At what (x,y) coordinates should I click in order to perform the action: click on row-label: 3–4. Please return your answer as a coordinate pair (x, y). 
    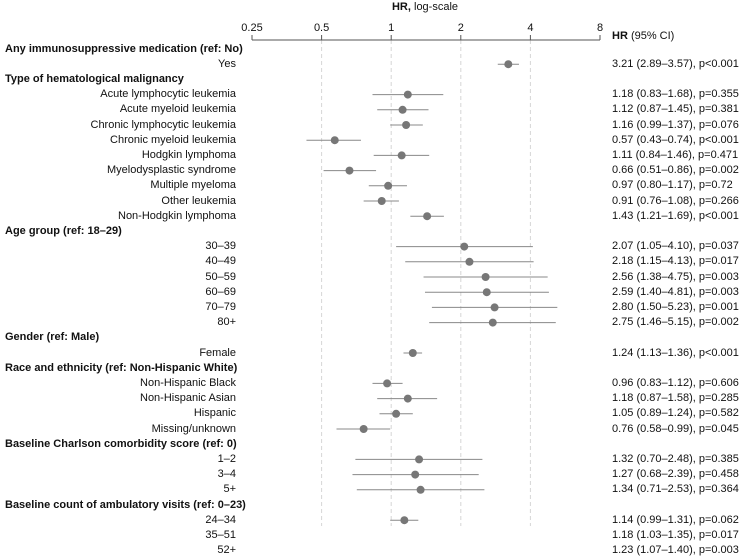
    Looking at the image, I should click on (226, 474).